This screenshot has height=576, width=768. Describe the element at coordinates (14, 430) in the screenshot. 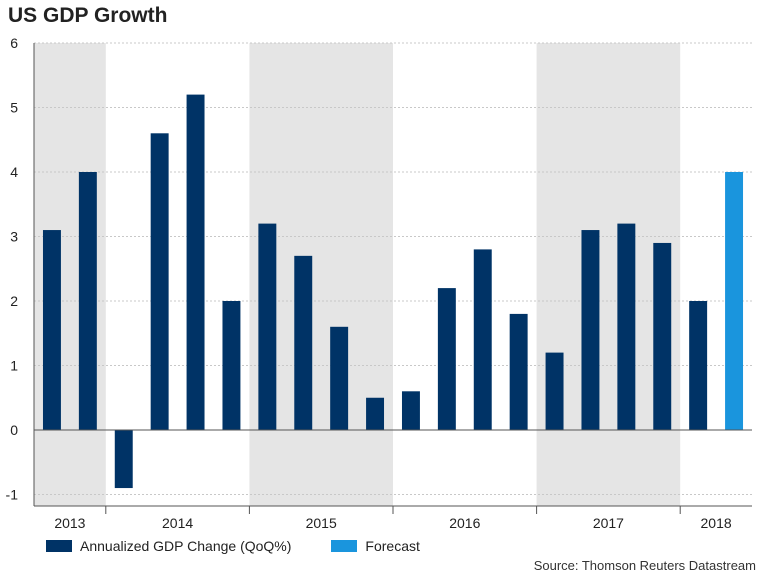

I see `y-tick-label: 0` at that location.